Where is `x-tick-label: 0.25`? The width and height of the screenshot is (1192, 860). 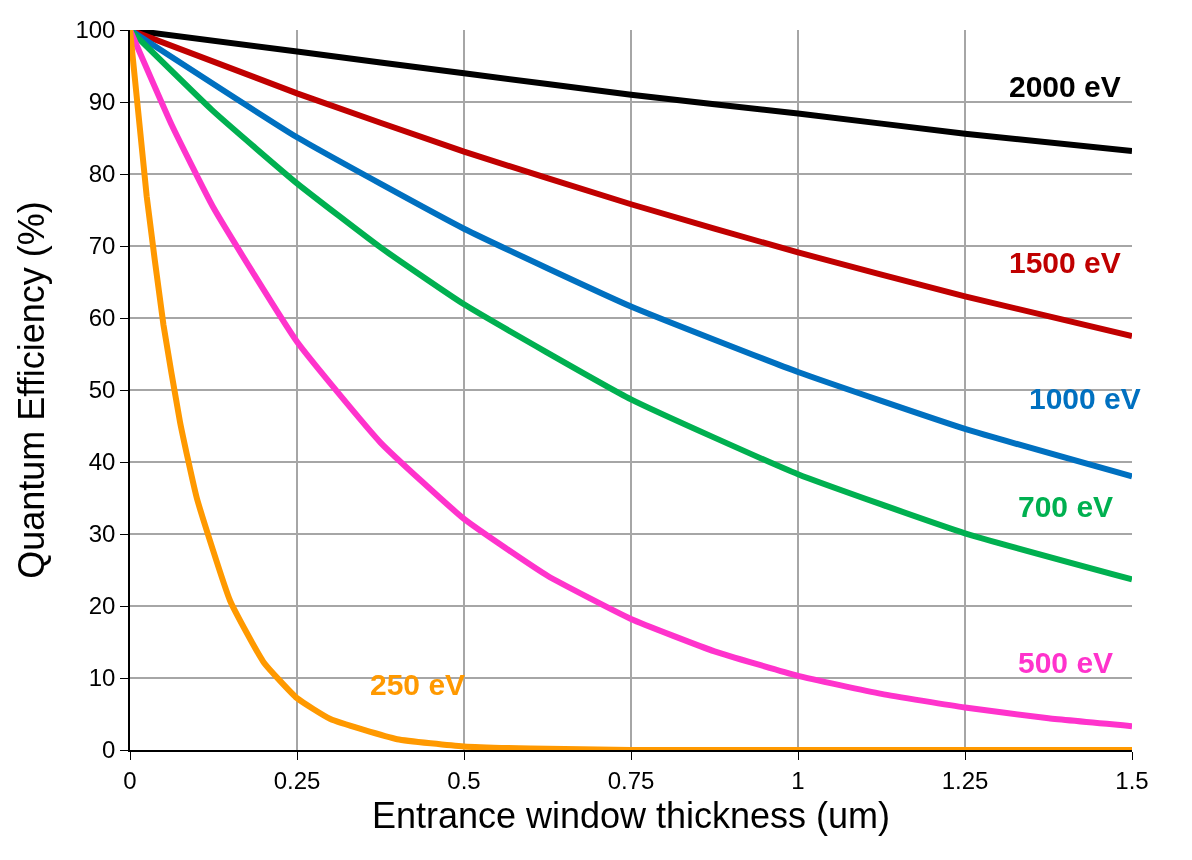 x-tick-label: 0.25 is located at coordinates (297, 780).